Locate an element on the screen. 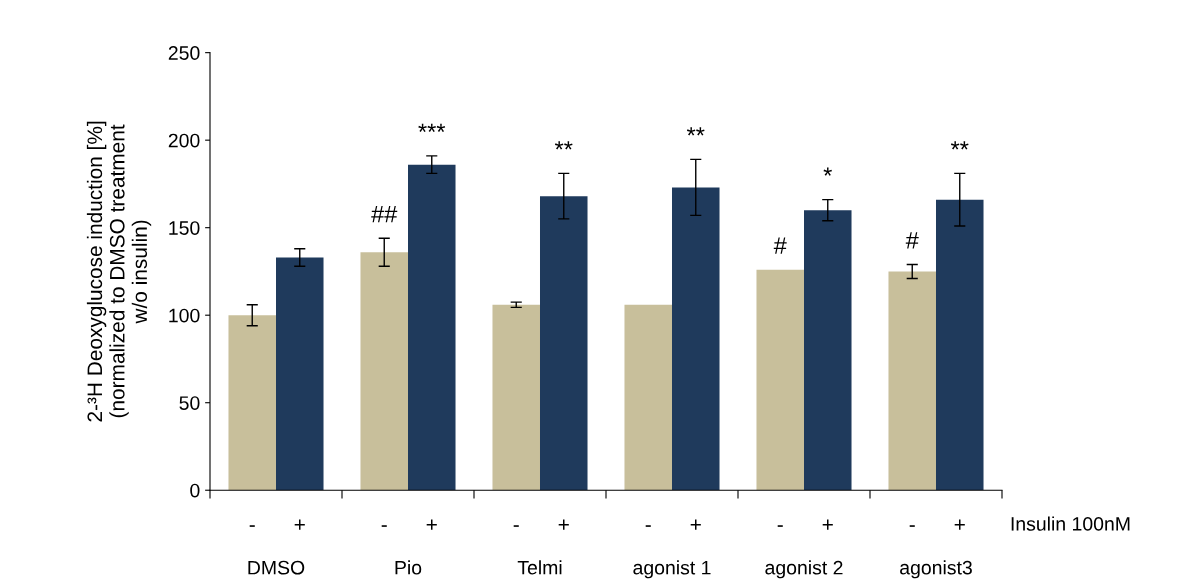 The width and height of the screenshot is (1200, 585). x-tick-label: Pio is located at coordinates (408, 567).